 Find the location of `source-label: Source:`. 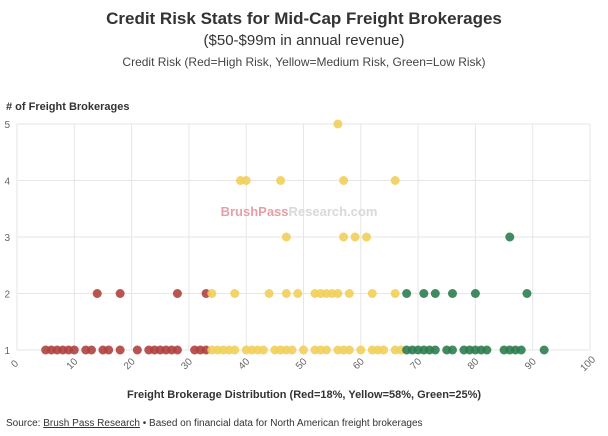

source-label: Source: is located at coordinates (25, 423).